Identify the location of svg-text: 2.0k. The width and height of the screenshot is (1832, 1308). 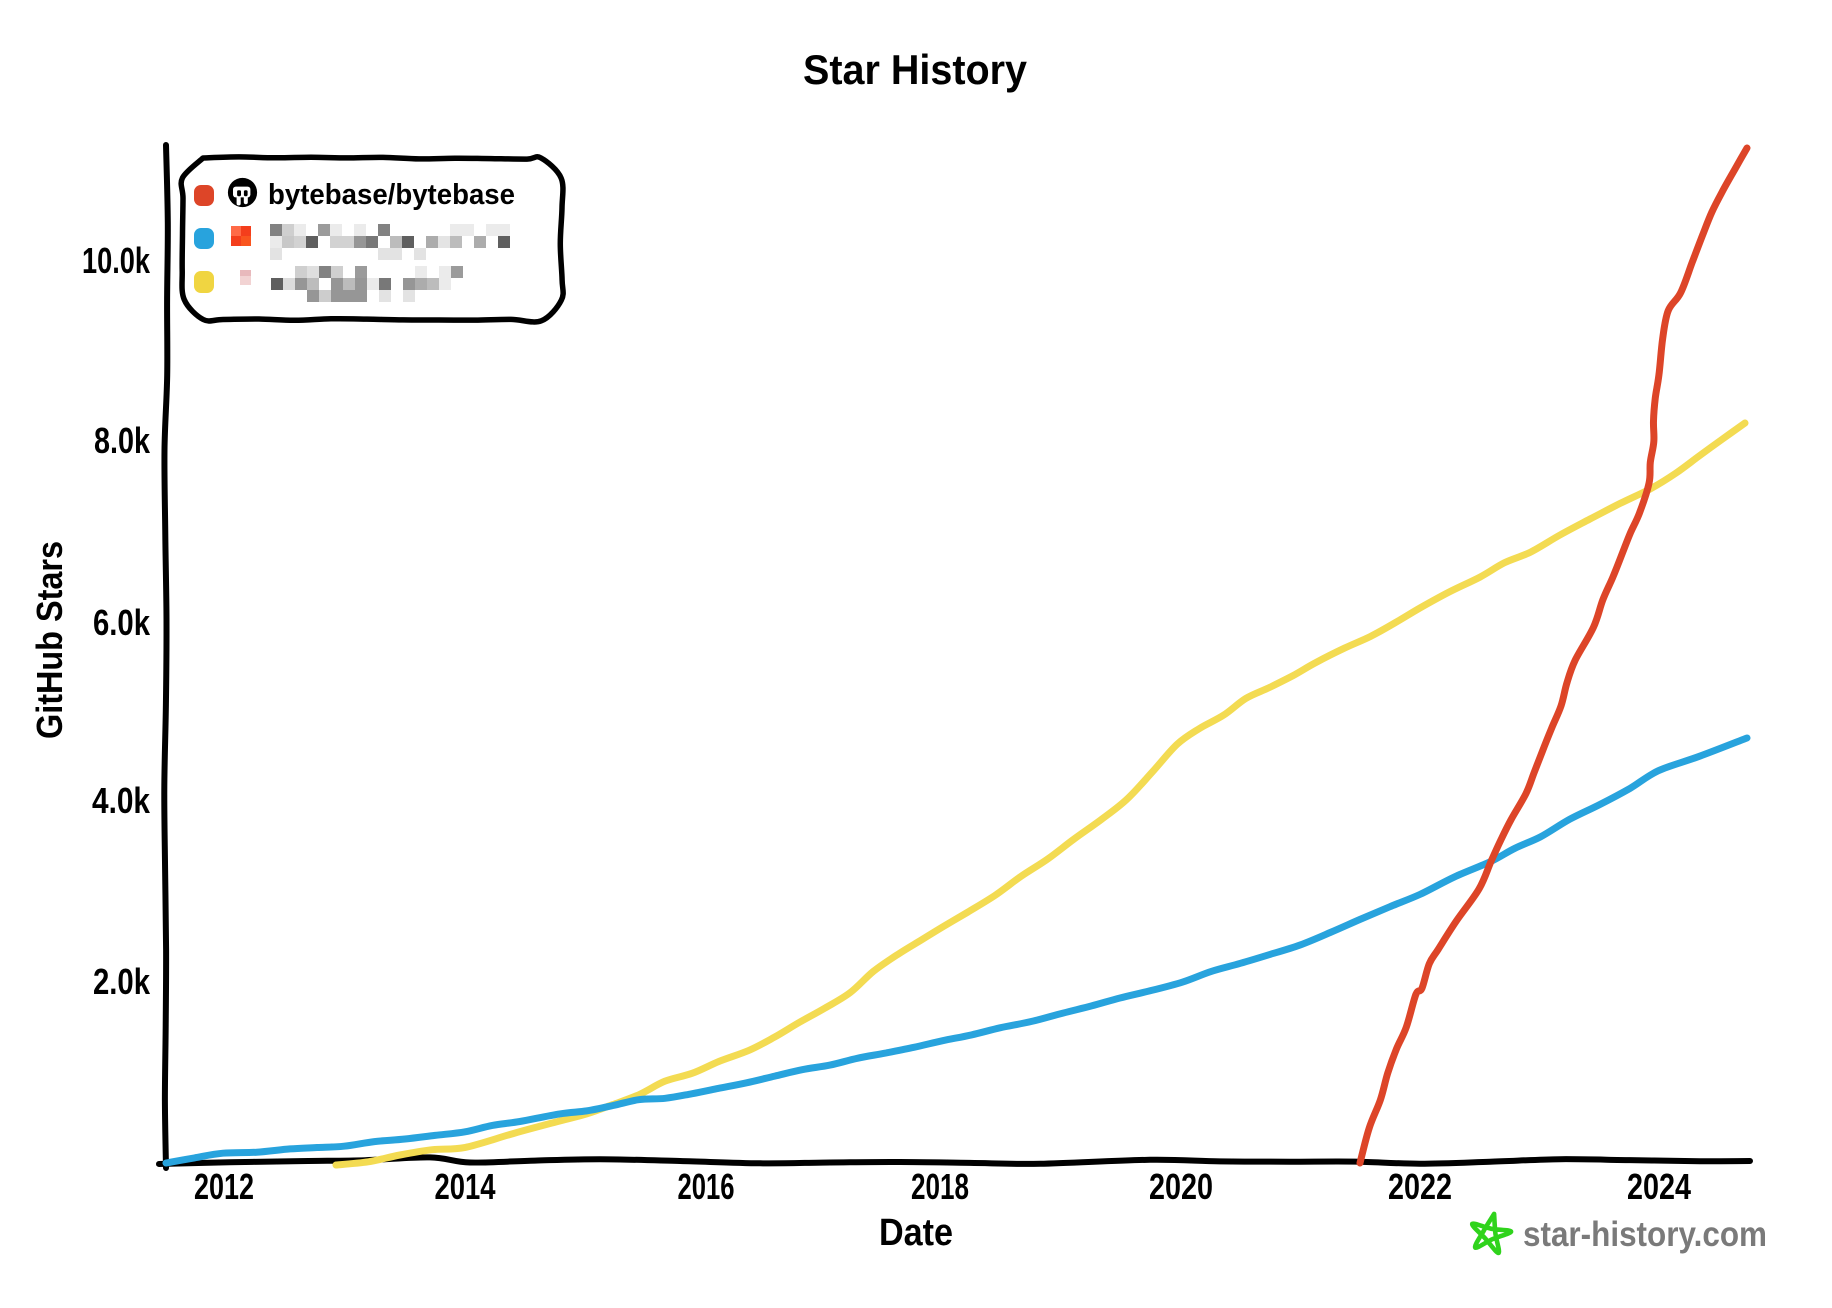
(122, 981).